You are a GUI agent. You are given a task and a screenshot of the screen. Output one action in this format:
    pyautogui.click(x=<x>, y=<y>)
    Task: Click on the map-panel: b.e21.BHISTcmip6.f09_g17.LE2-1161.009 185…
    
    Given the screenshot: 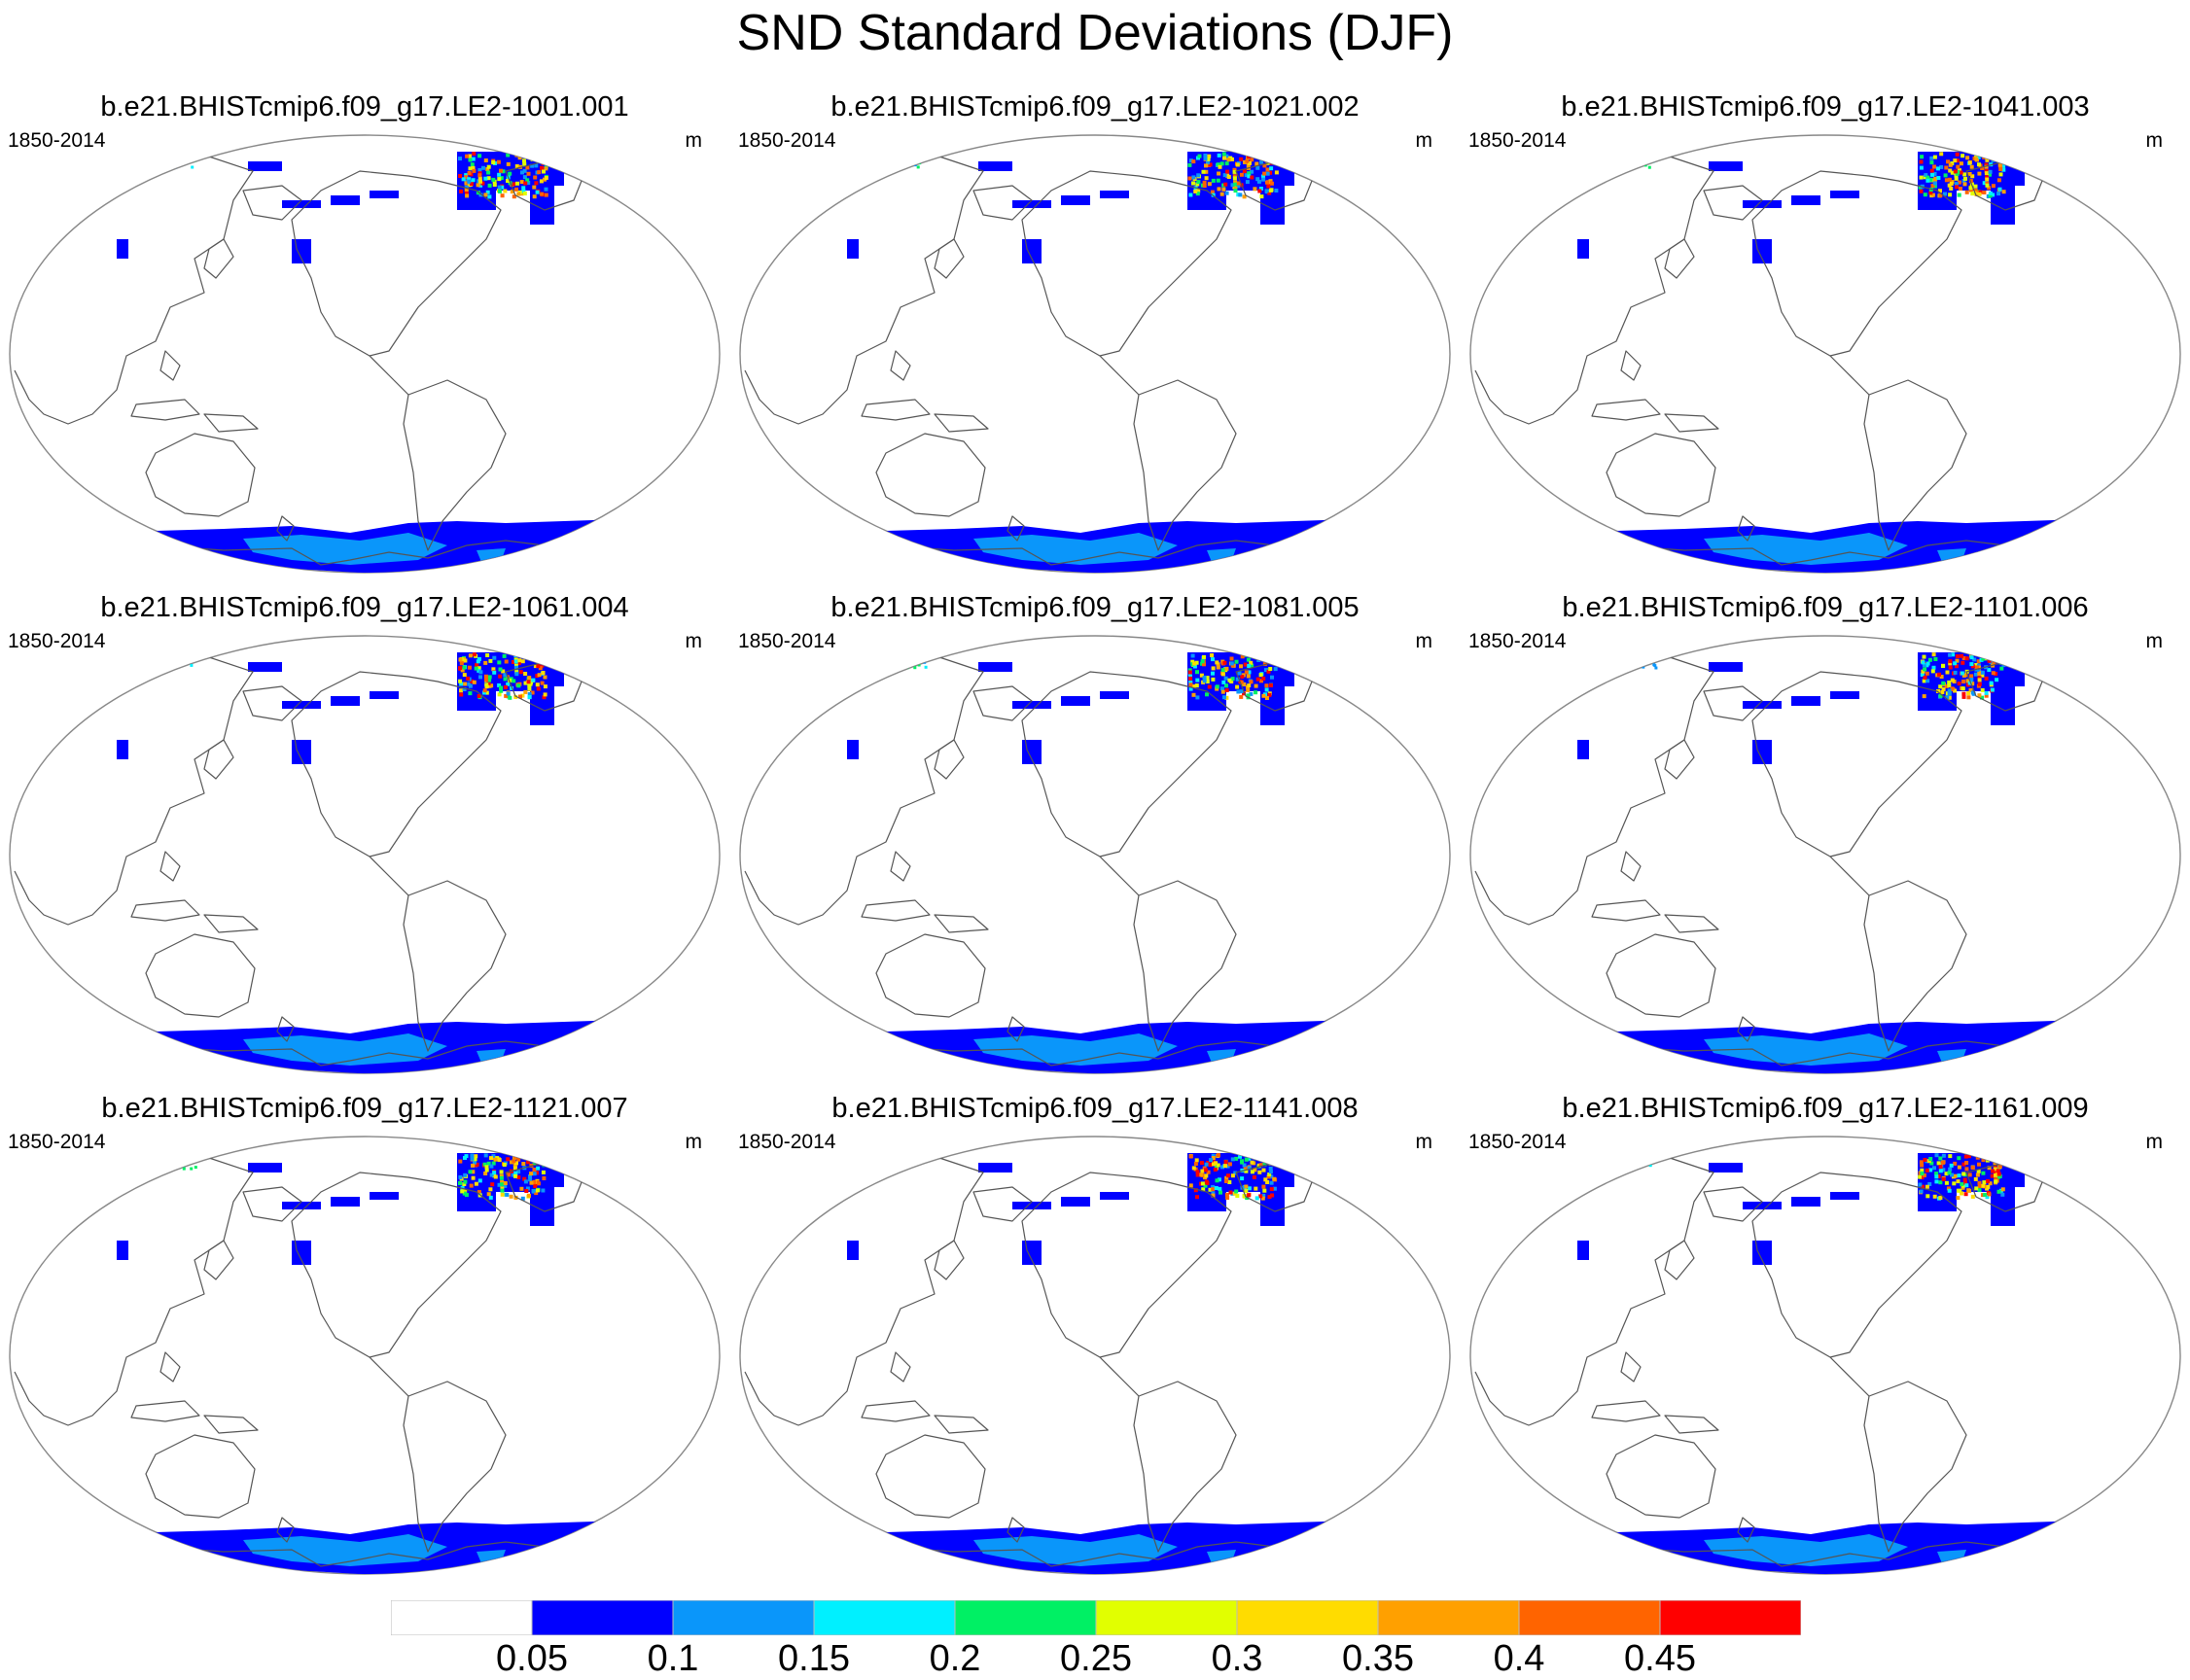 What is the action you would take?
    pyautogui.click(x=1825, y=1334)
    